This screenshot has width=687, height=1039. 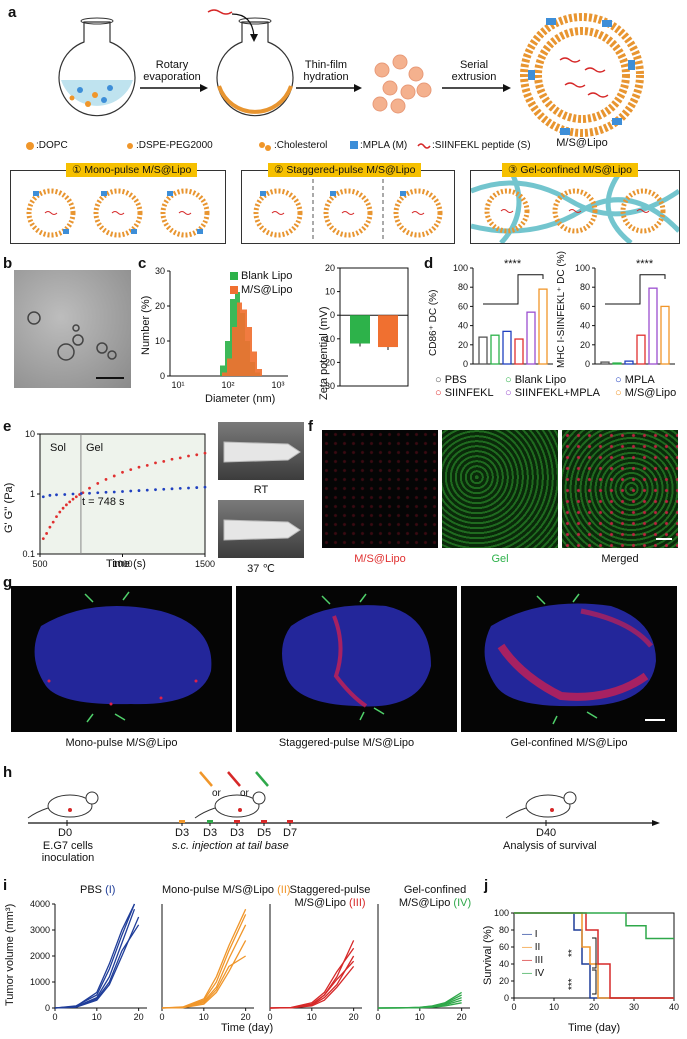 What do you see at coordinates (226, 890) in the screenshot?
I see `i-title-2: Mono-pulse M/S@Lipo (II)` at bounding box center [226, 890].